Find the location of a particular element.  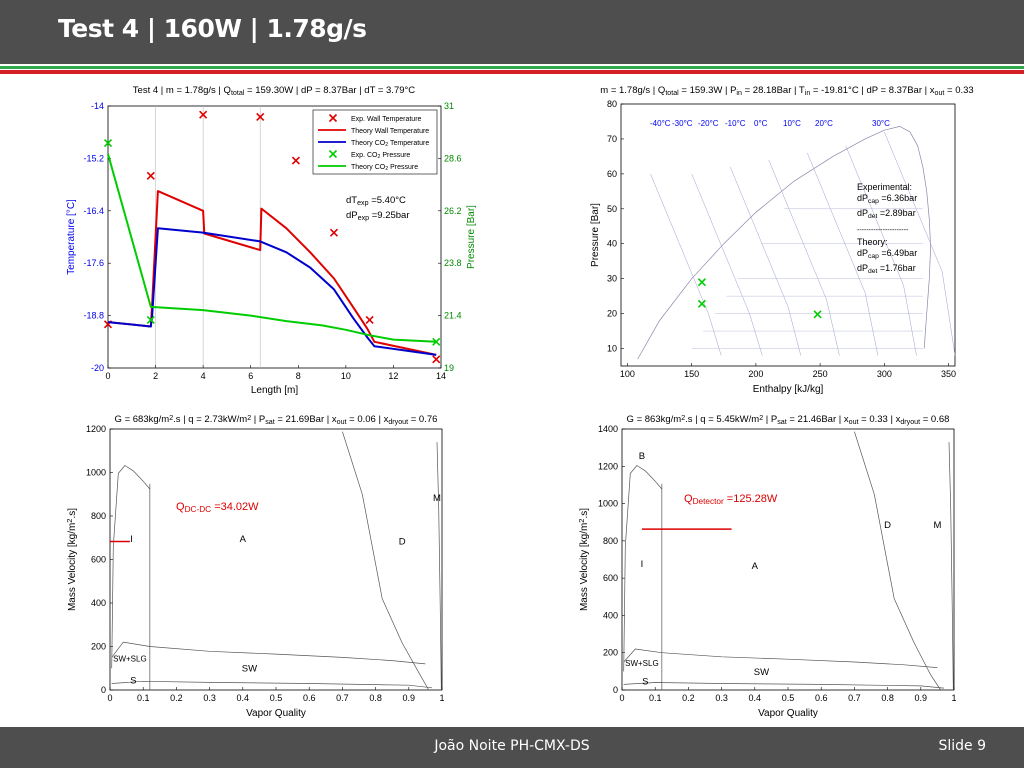

chart3-y-tick-label: 800 is located at coordinates (98, 516).